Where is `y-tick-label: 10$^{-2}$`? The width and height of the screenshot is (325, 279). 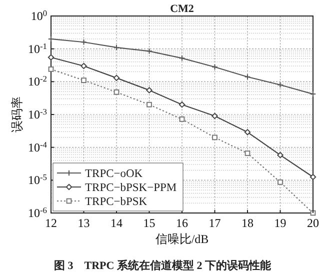 y-tick-label: 10$^{-2}$ is located at coordinates (37, 81).